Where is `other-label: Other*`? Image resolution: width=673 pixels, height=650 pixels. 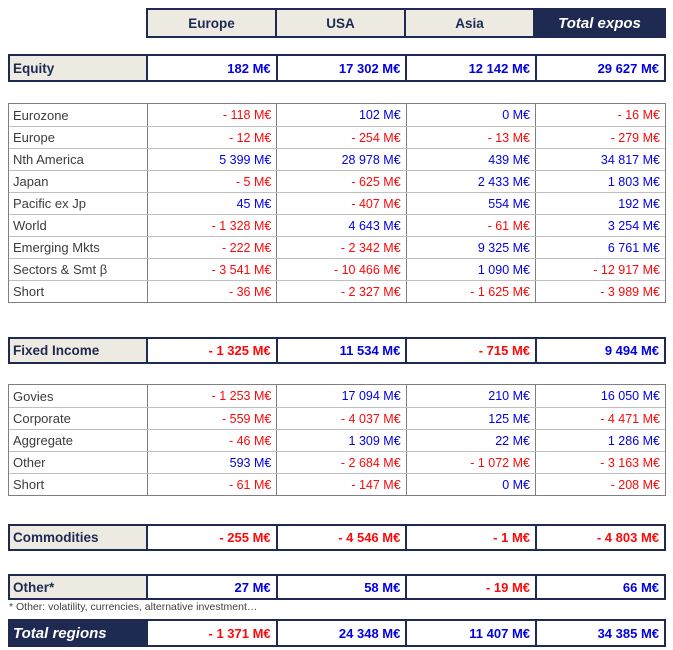 other-label: Other* is located at coordinates (79, 587).